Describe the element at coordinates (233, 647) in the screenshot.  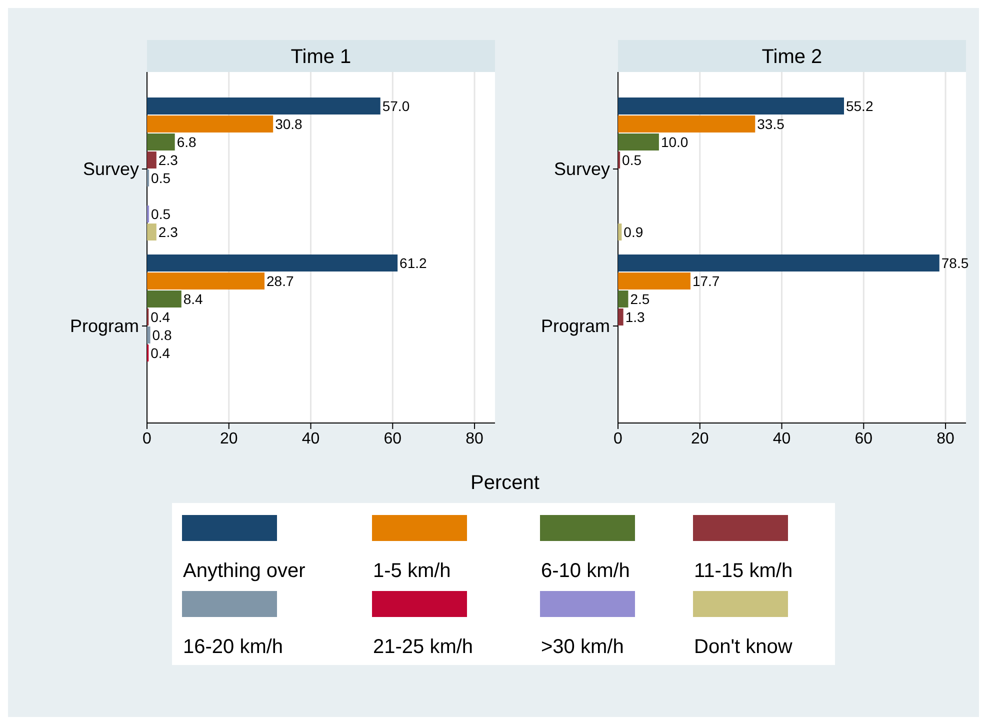
I see `legend-label: 16-20 km/h` at that location.